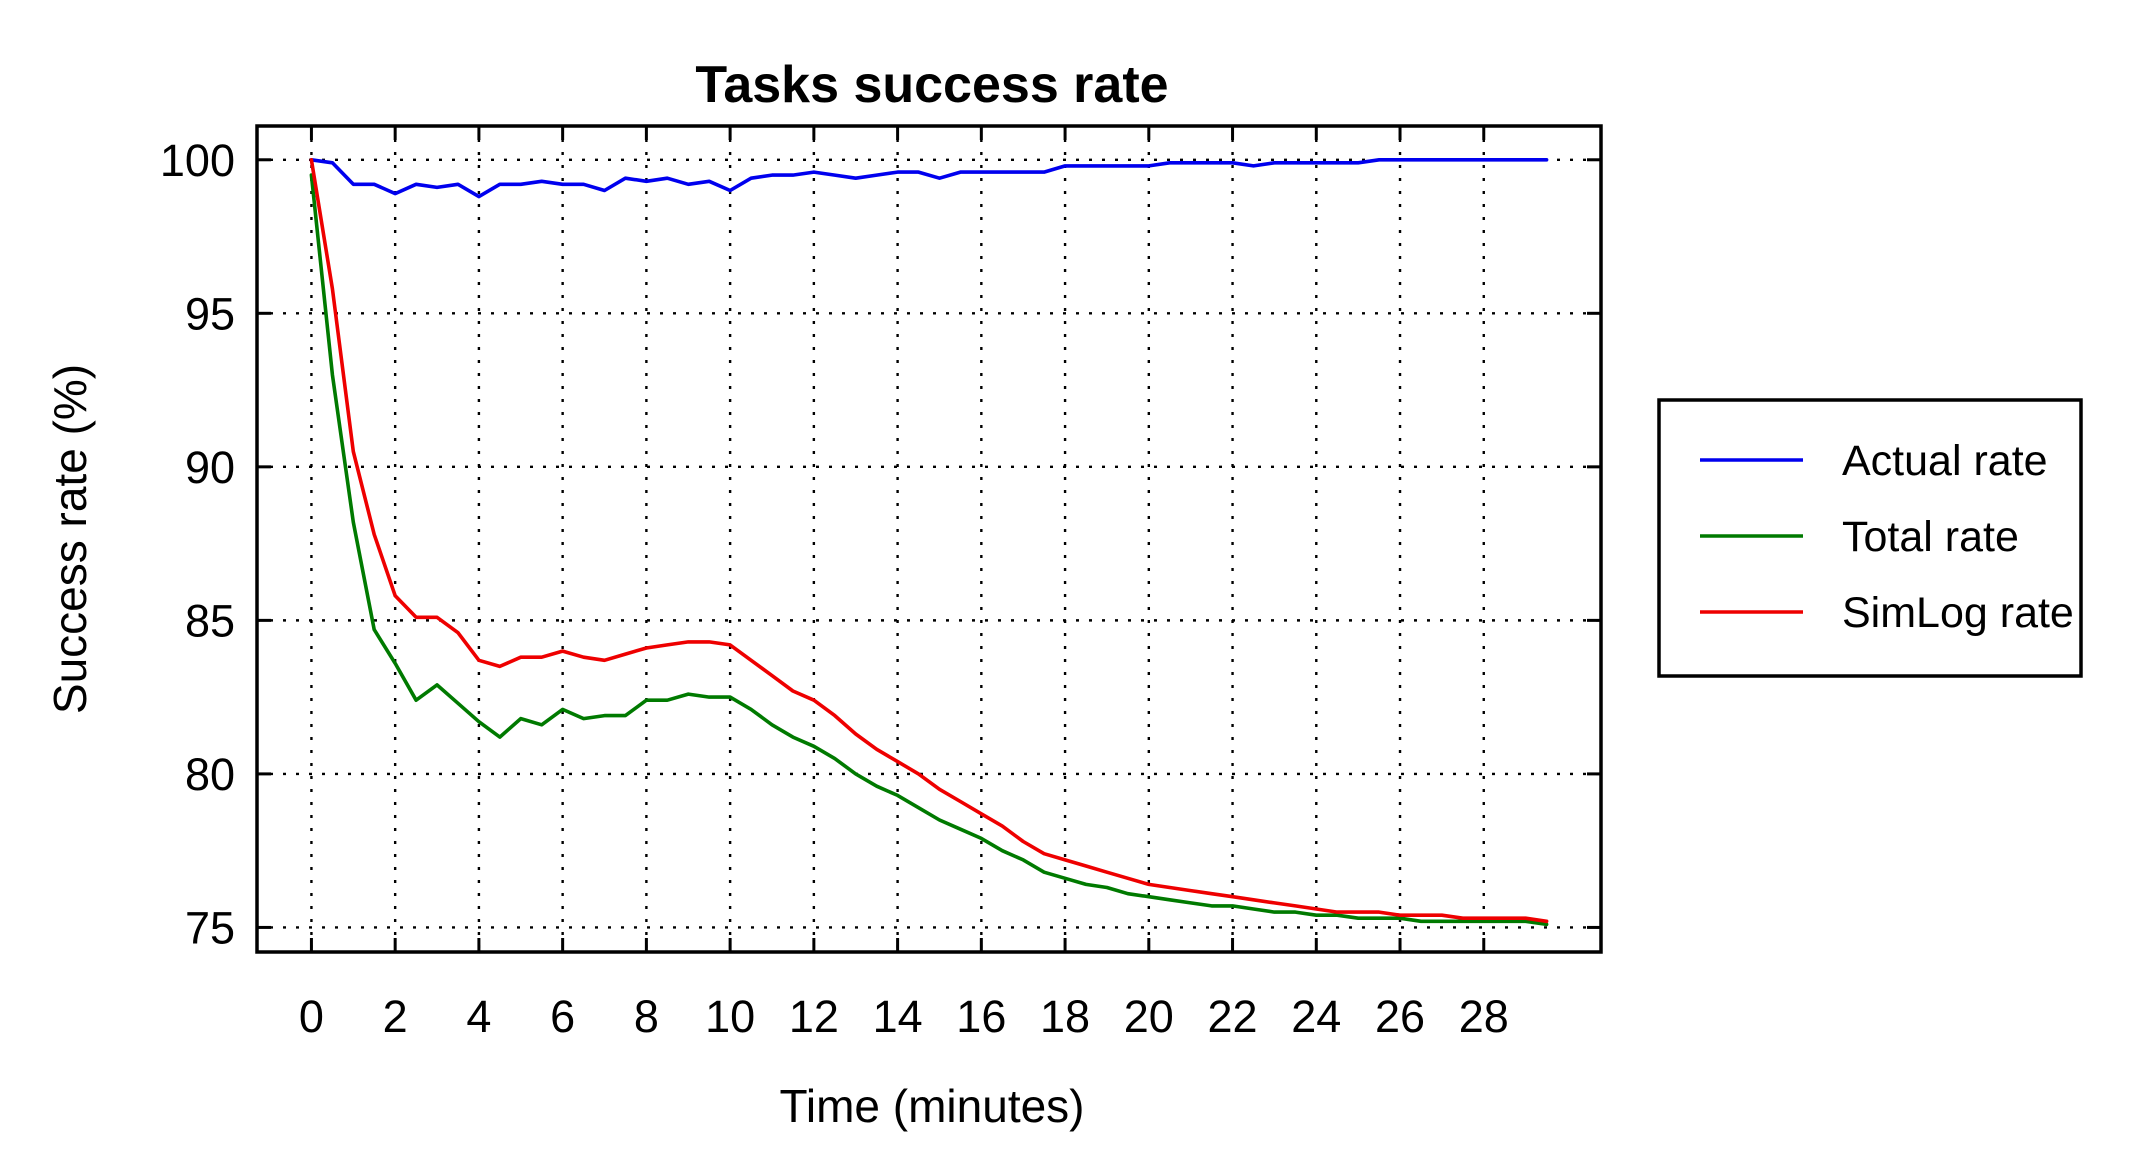  Describe the element at coordinates (814, 1016) in the screenshot. I see `x-tick-label: 12` at that location.